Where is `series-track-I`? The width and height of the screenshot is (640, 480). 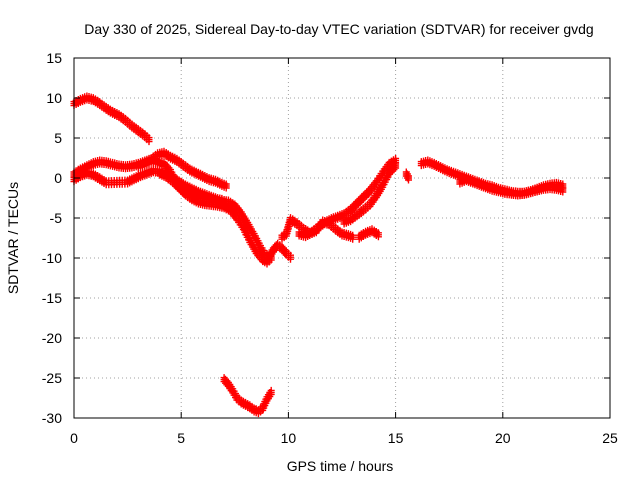
series-track-I is located at coordinates (368, 234).